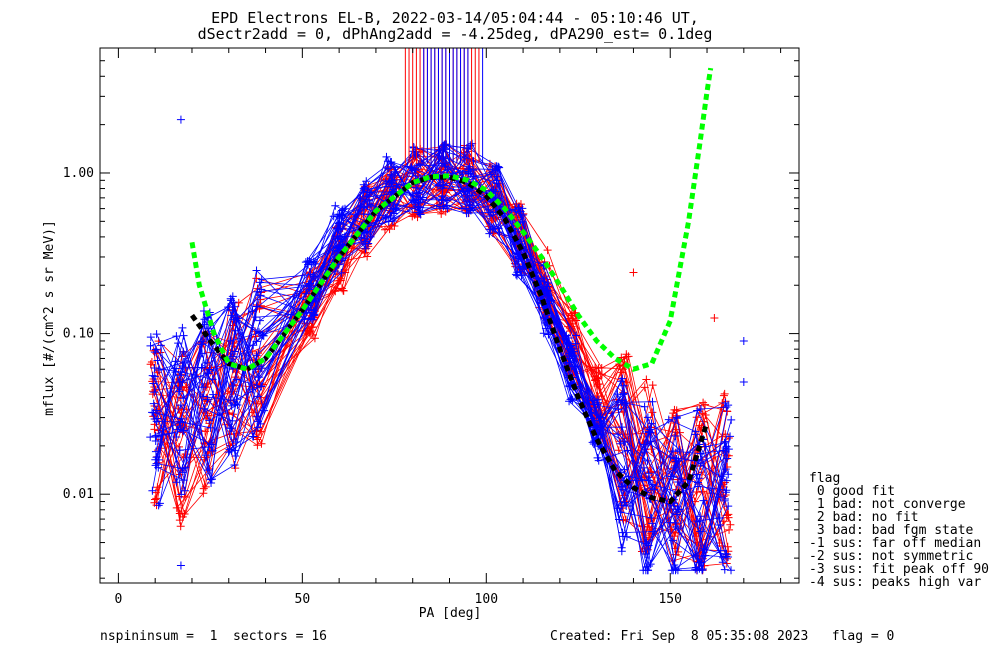 The width and height of the screenshot is (1000, 650). Describe the element at coordinates (824, 478) in the screenshot. I see `legend-title: flag` at that location.